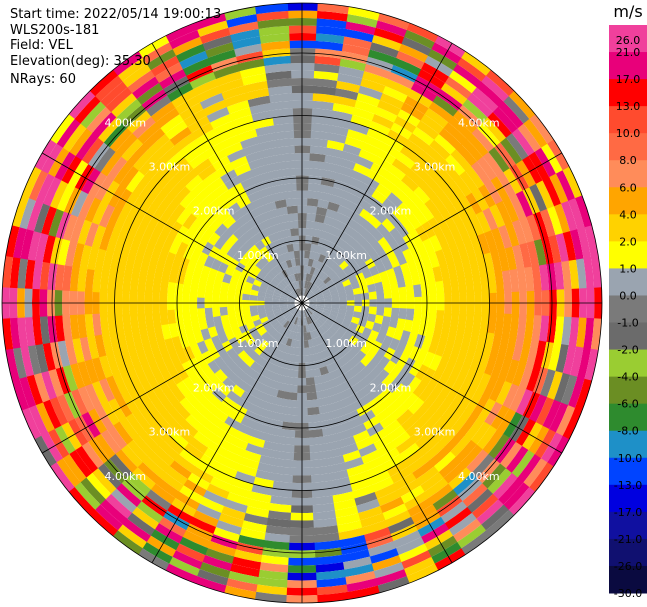 Image resolution: width=647 pixels, height=607 pixels. I want to click on colorbar-tick-label: 13.0, so click(628, 106).